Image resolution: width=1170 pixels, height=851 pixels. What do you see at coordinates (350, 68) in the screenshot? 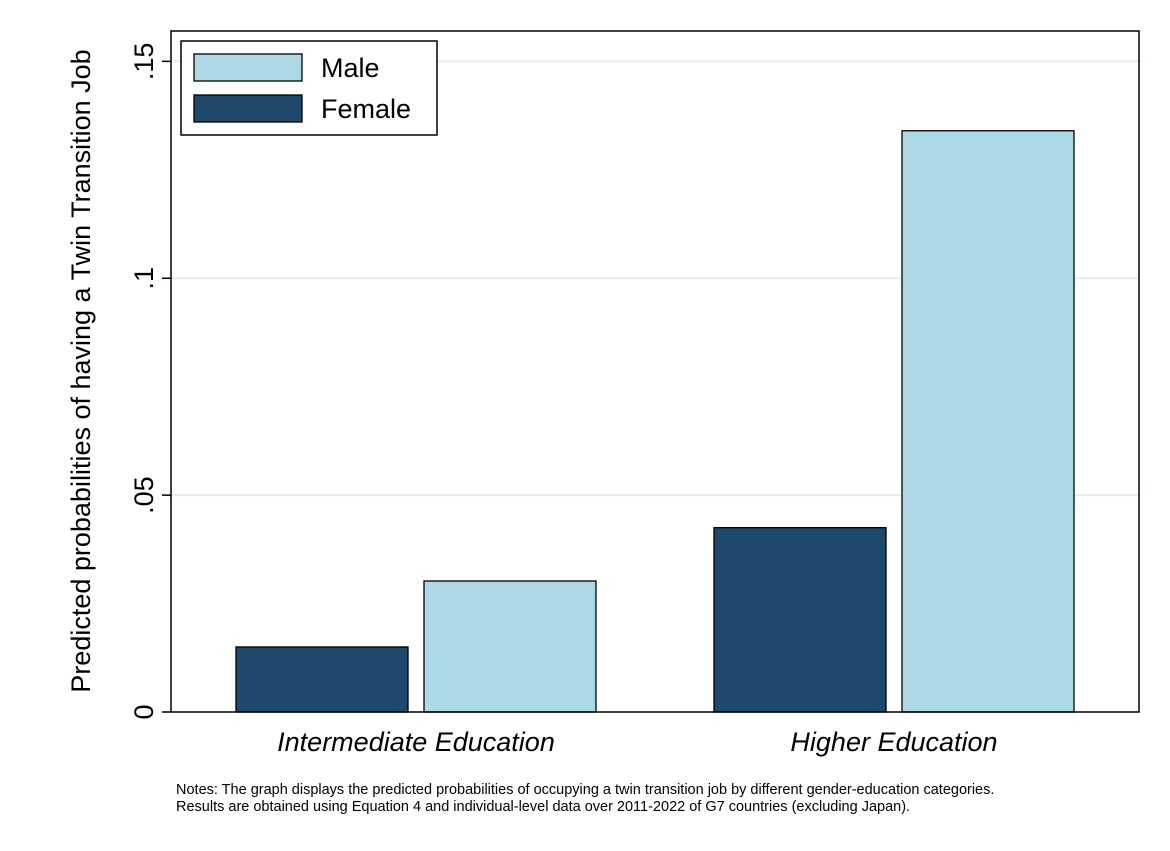
I see `legend-label-male: Male` at bounding box center [350, 68].